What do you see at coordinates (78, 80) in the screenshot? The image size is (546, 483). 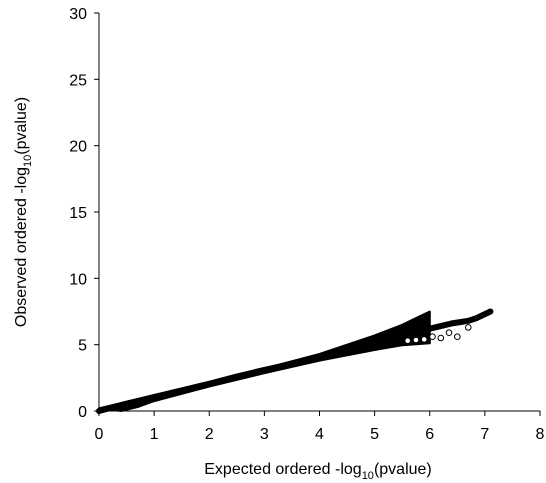 I see `y-tick-label: 25` at bounding box center [78, 80].